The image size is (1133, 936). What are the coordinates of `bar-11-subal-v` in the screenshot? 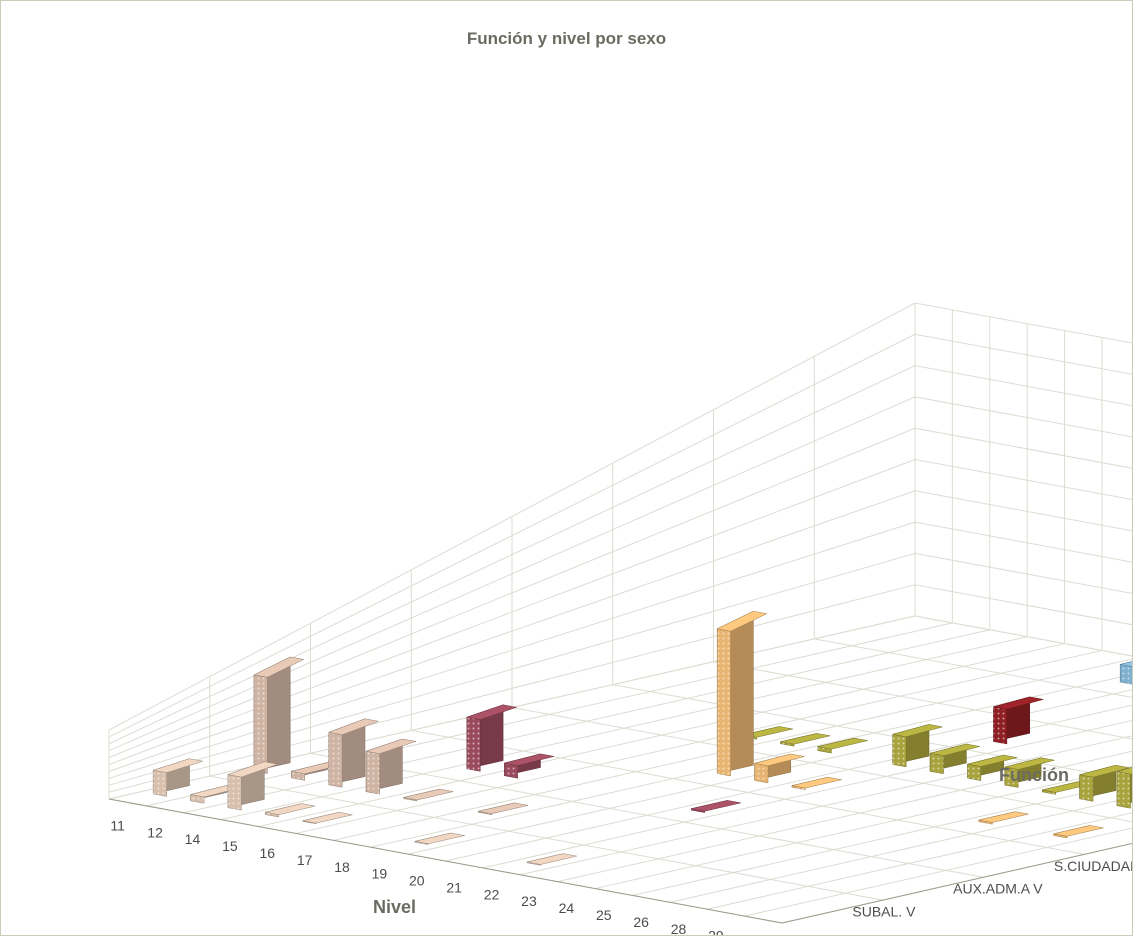 It's located at (178, 778).